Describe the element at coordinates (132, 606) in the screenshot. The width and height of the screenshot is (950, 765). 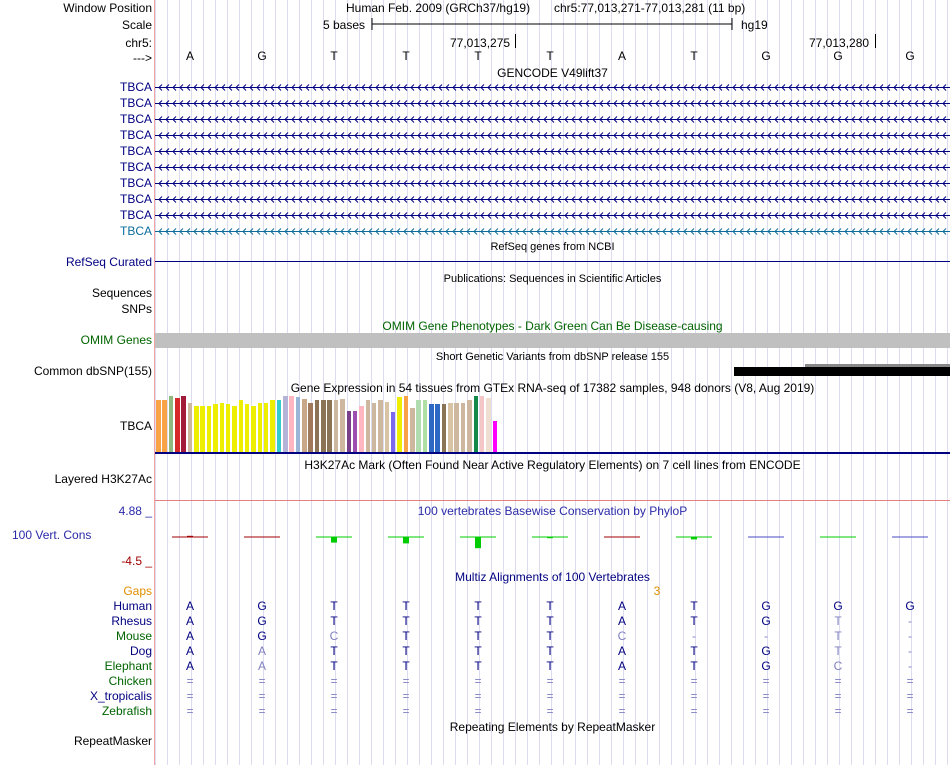
I see `species-label: Human` at that location.